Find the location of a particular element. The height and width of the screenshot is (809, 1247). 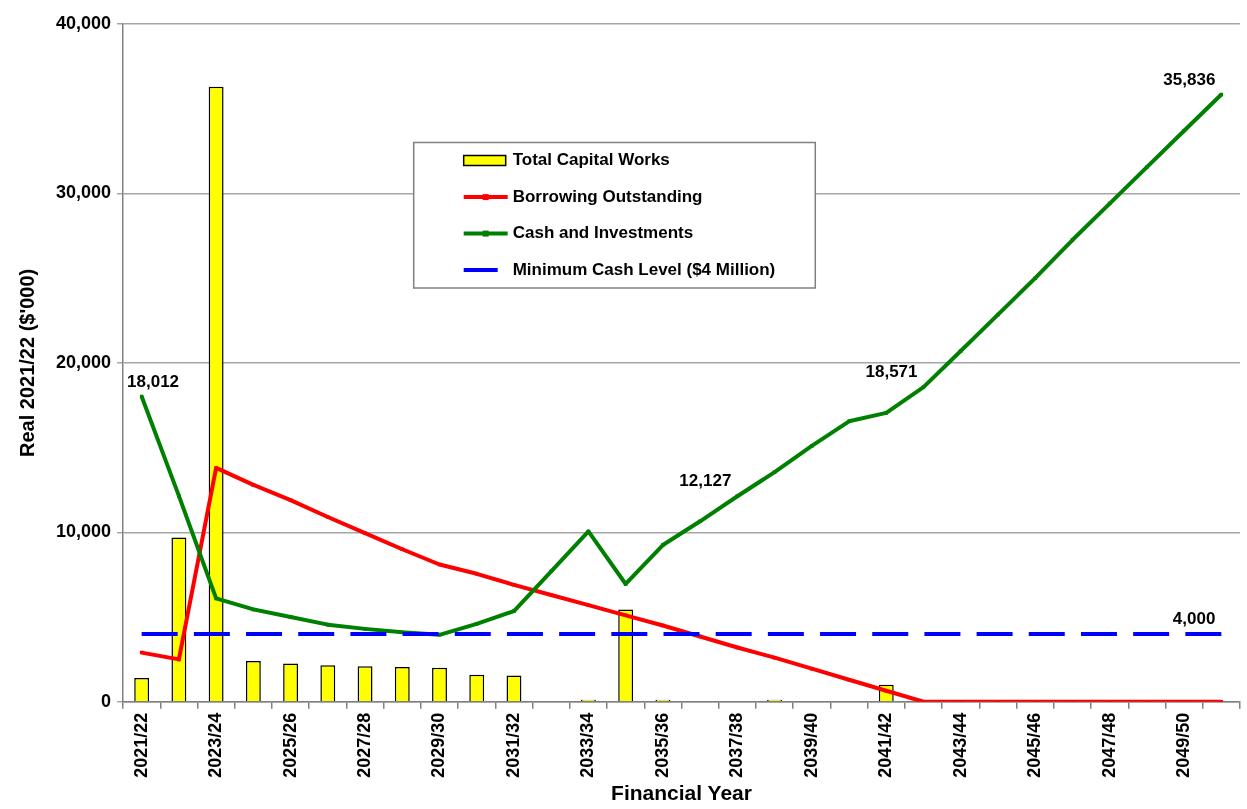

x-tick-label: 2025/26 is located at coordinates (289, 745).